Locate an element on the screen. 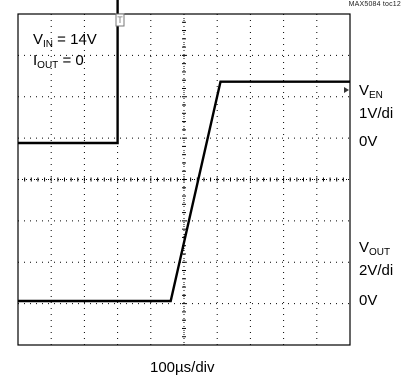 This screenshot has width=403, height=385. ch2-zero-label: 0V is located at coordinates (368, 300).